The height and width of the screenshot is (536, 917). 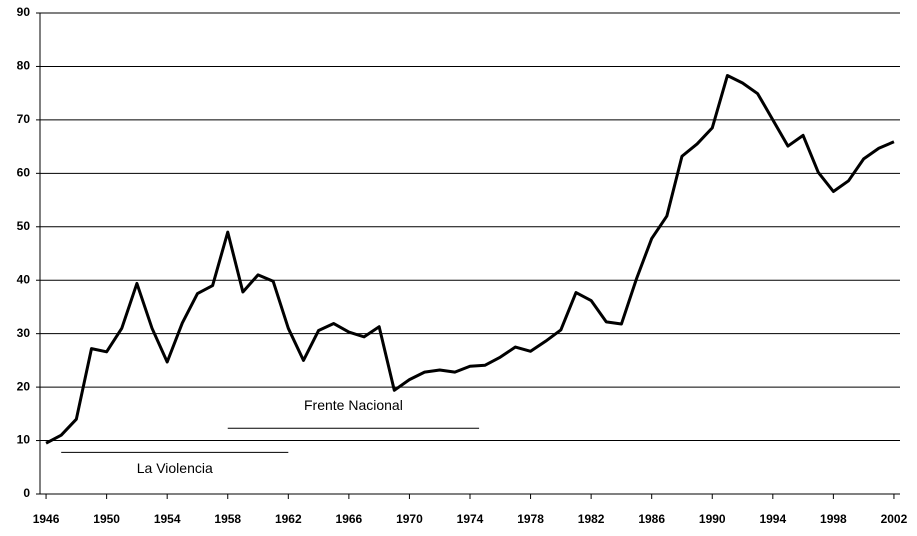 I want to click on annotation-text: La Violencia, so click(x=175, y=468).